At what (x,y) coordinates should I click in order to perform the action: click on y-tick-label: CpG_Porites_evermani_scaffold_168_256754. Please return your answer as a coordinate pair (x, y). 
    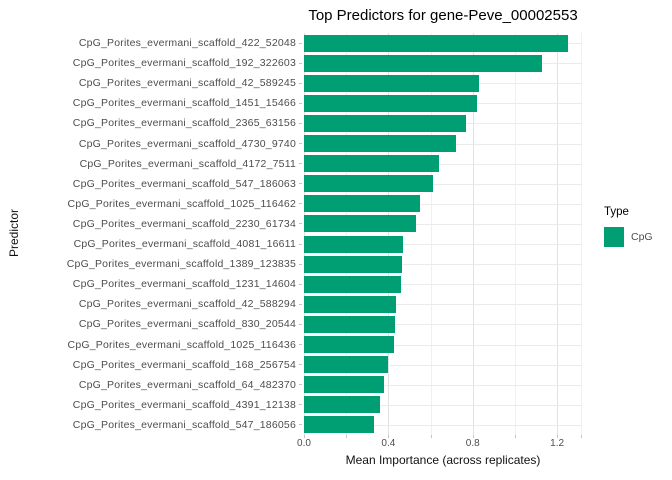
    Looking at the image, I should click on (184, 364).